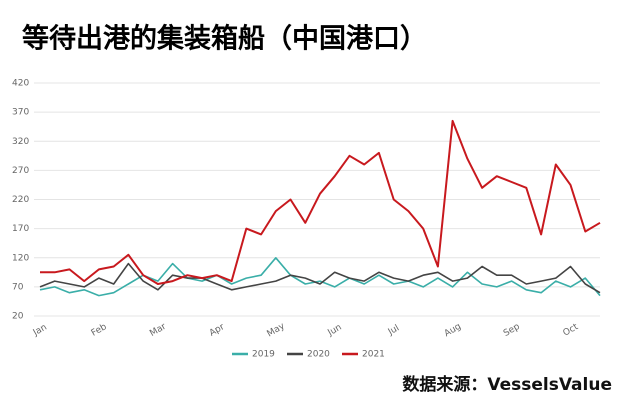  I want to click on y-tick-label: 170, so click(20, 229).